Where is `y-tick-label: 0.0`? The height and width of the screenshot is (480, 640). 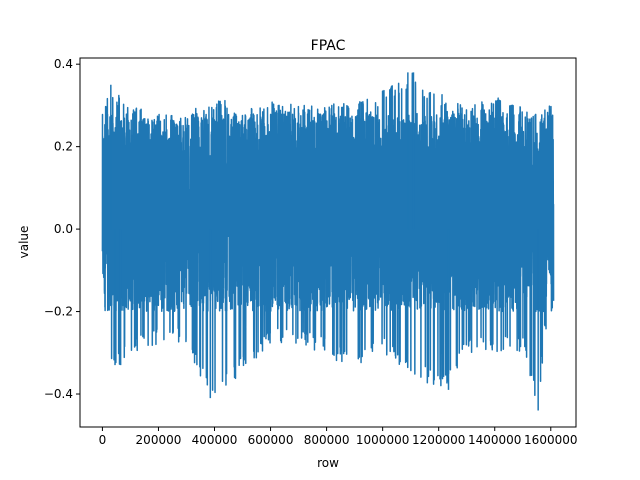
y-tick-label: 0.0 is located at coordinates (63, 229).